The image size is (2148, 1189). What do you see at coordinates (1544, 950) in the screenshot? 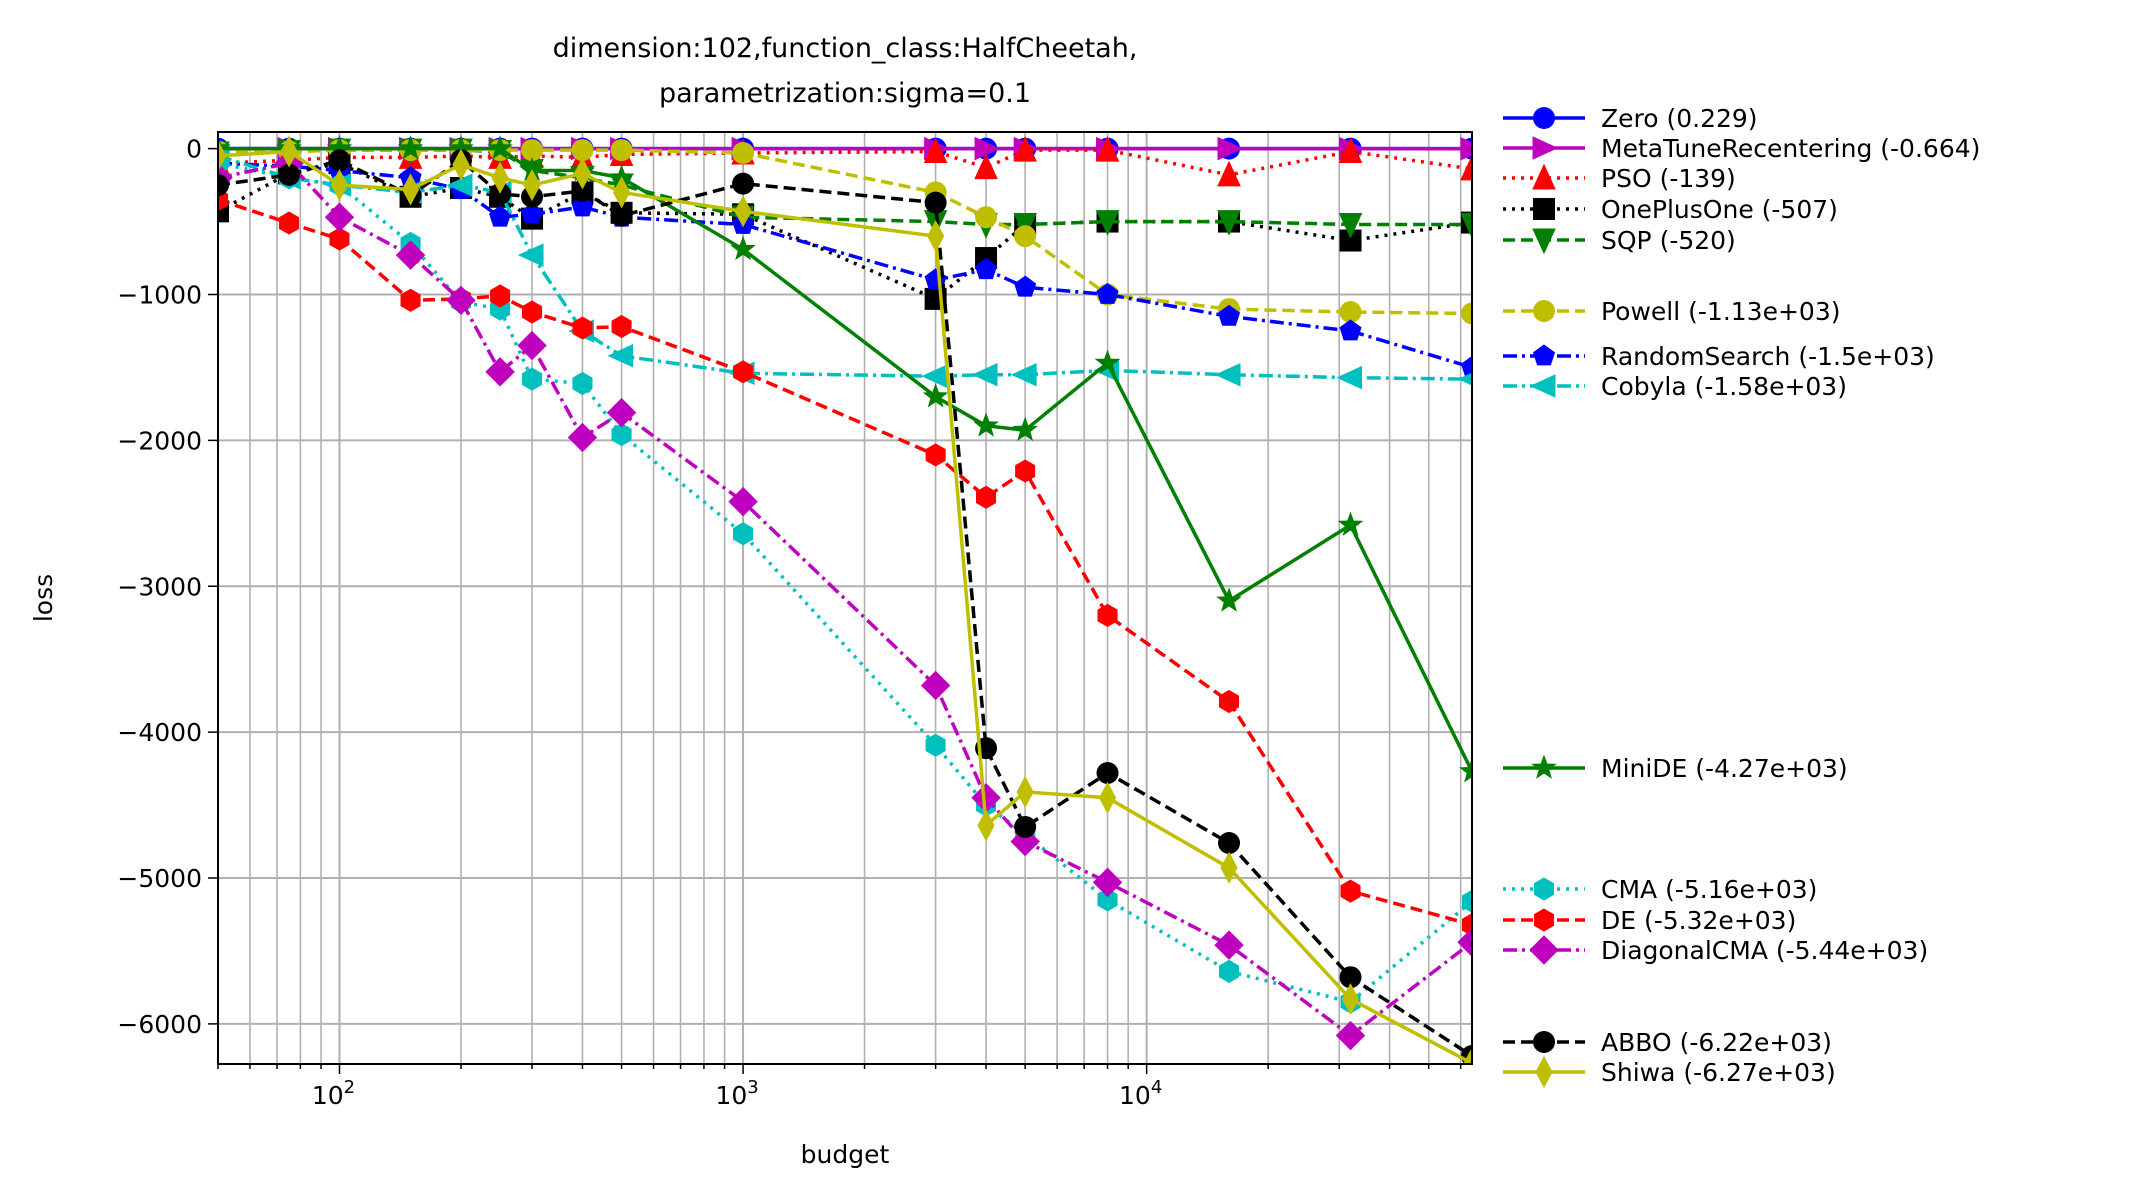
I see `legend-marker-DiagonalCMA` at bounding box center [1544, 950].